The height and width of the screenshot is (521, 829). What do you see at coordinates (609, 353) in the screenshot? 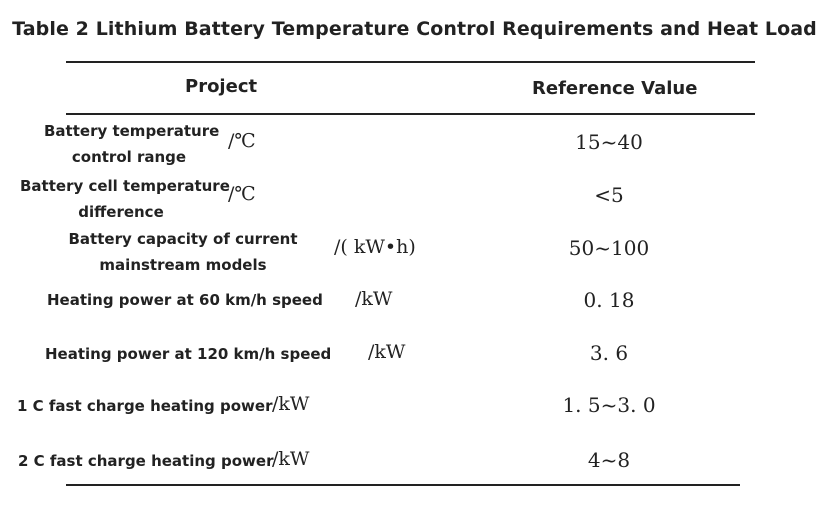
I see `row-value: 3. 6` at bounding box center [609, 353].